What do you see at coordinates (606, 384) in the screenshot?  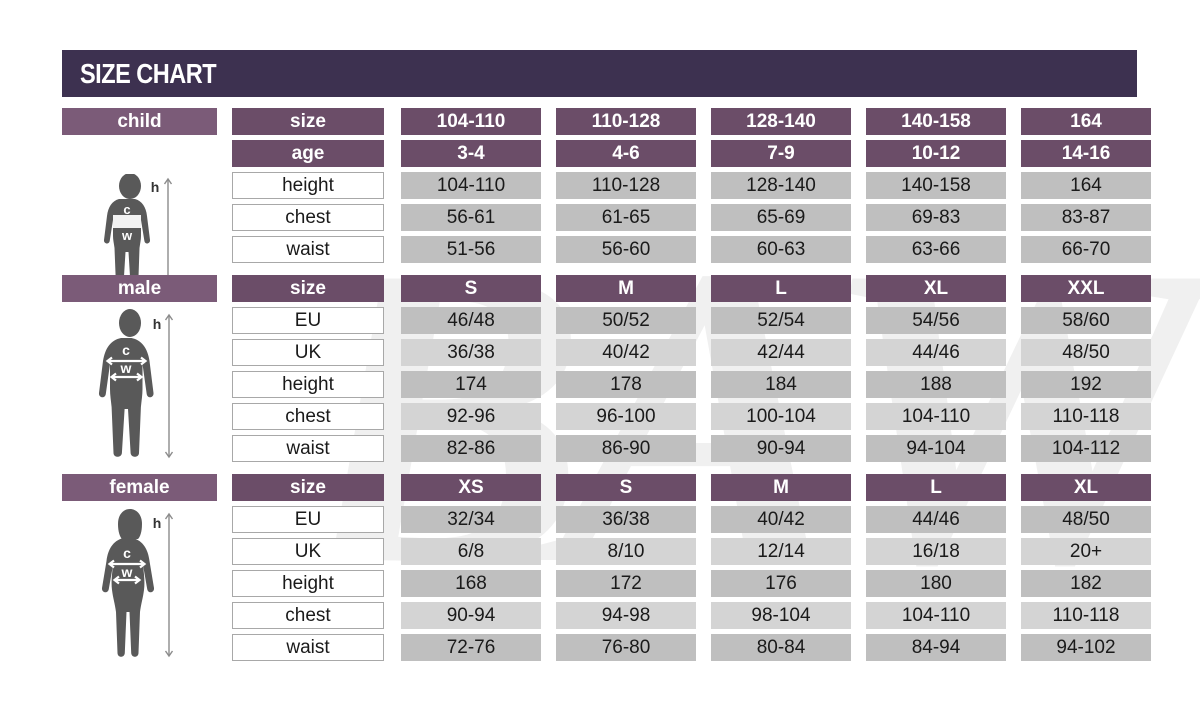 I see `table-row: height 174 178 184 188 192` at bounding box center [606, 384].